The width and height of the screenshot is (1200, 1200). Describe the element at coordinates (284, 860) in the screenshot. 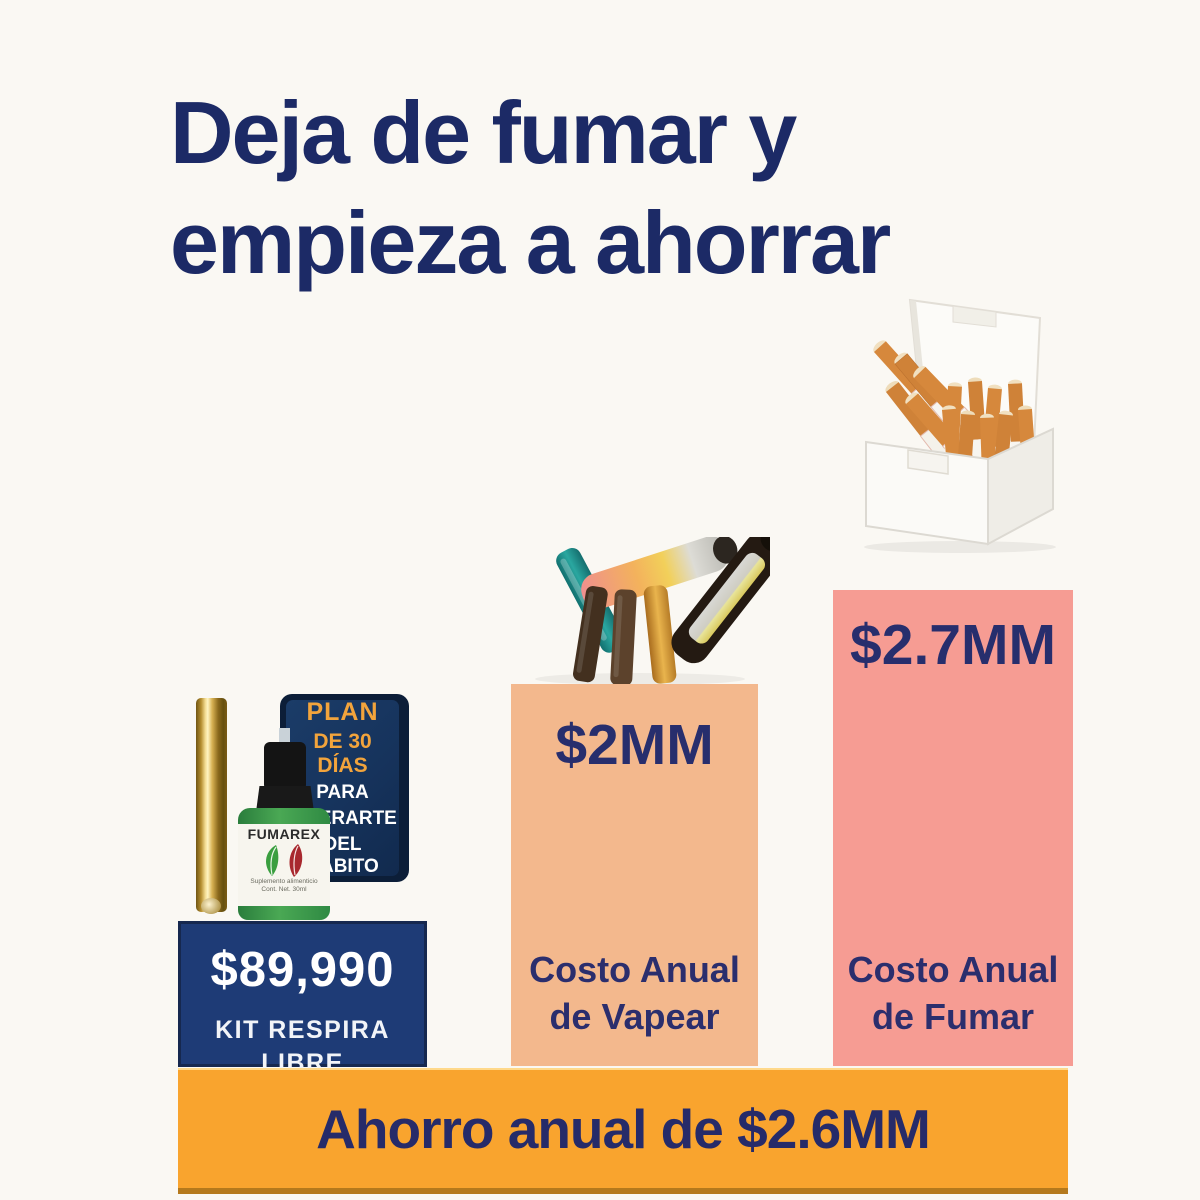

I see `leaves-icon` at that location.